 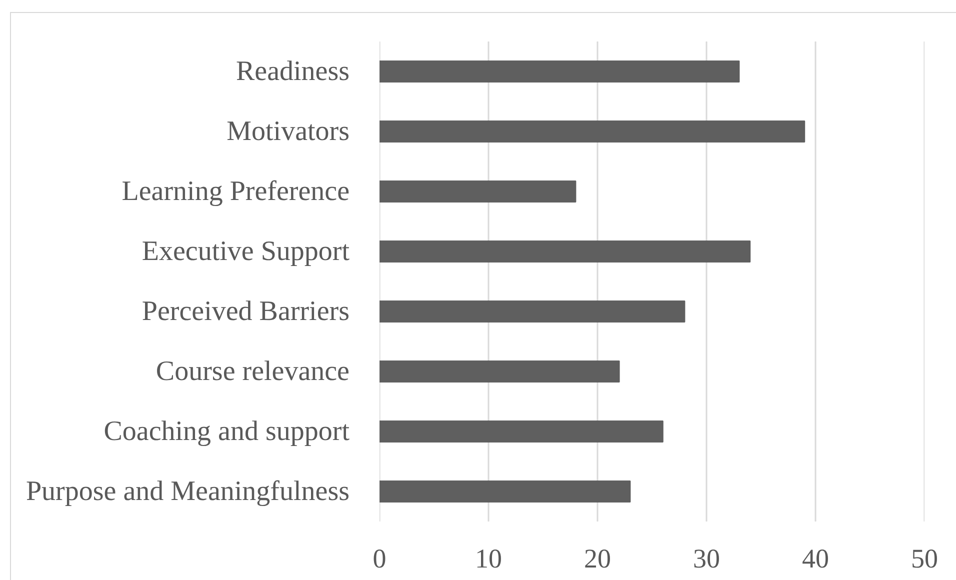 I want to click on y-tick-label: Perceived Barriers, so click(x=246, y=311).